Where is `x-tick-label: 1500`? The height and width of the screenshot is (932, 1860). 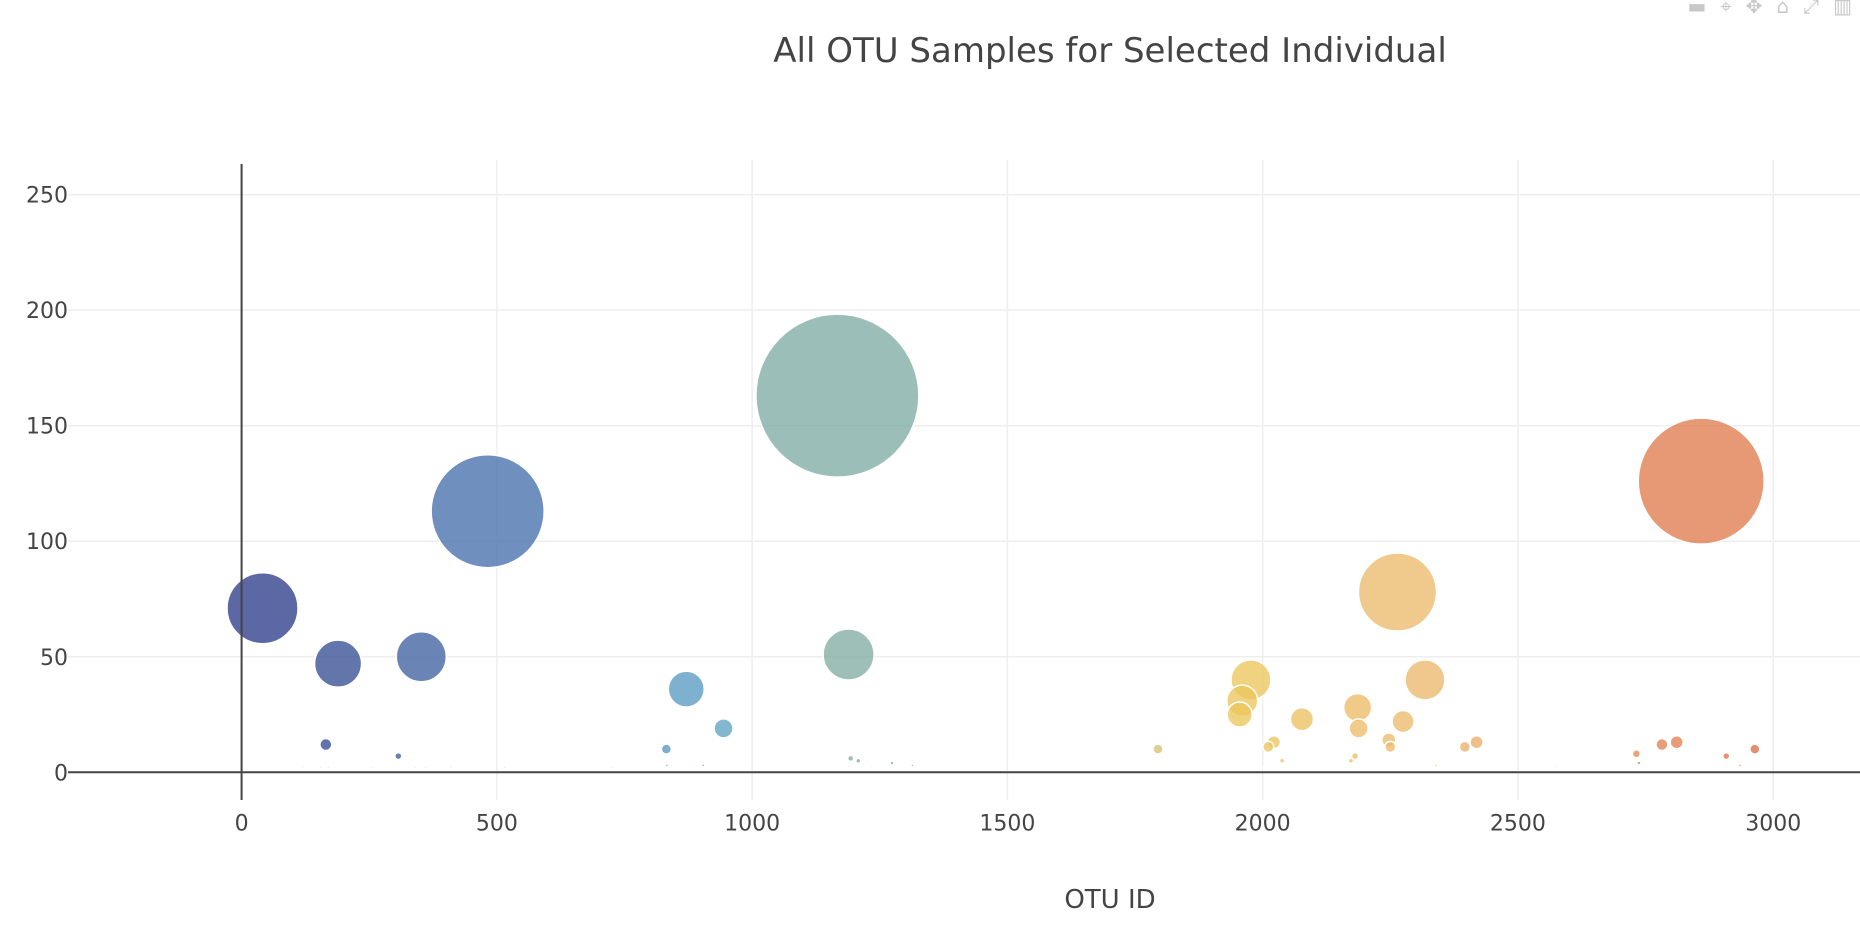
x-tick-label: 1500 is located at coordinates (1007, 823).